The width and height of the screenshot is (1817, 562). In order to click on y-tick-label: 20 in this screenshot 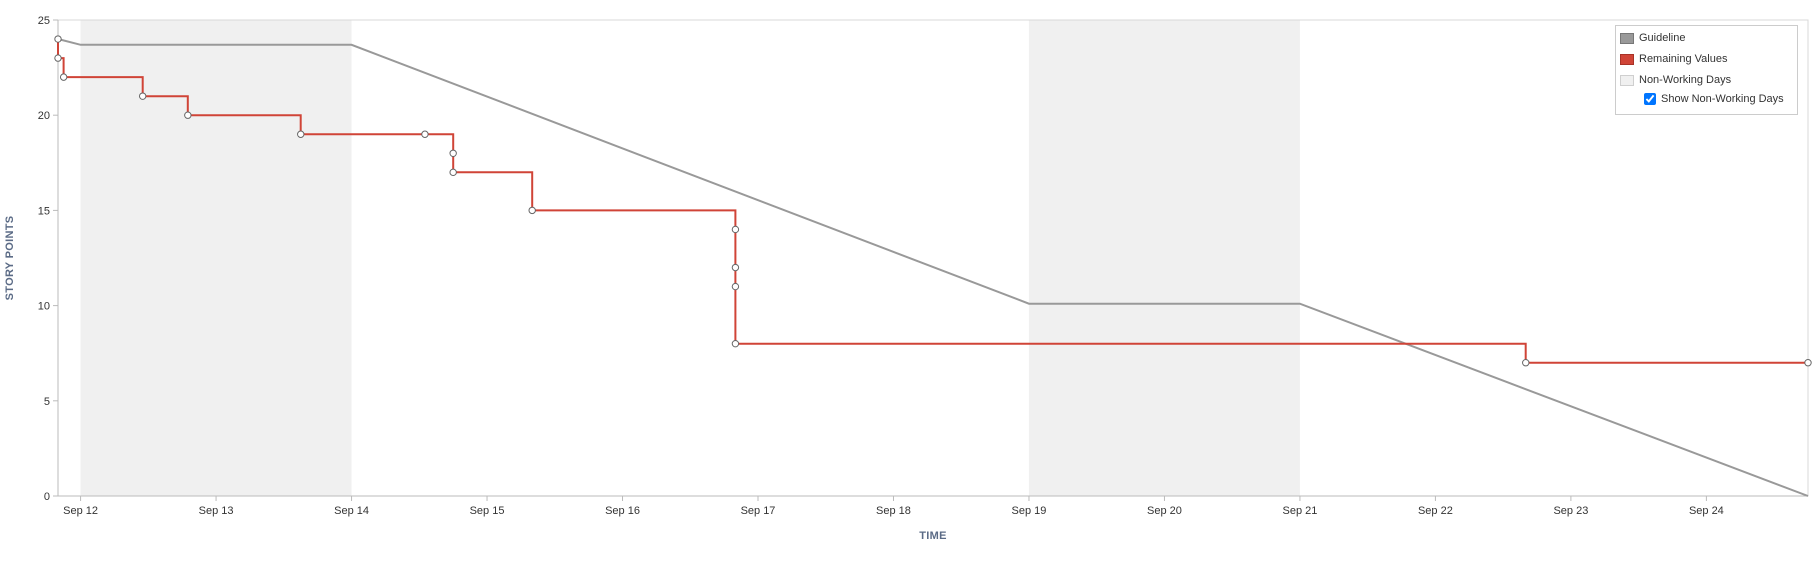, I will do `click(44, 116)`.